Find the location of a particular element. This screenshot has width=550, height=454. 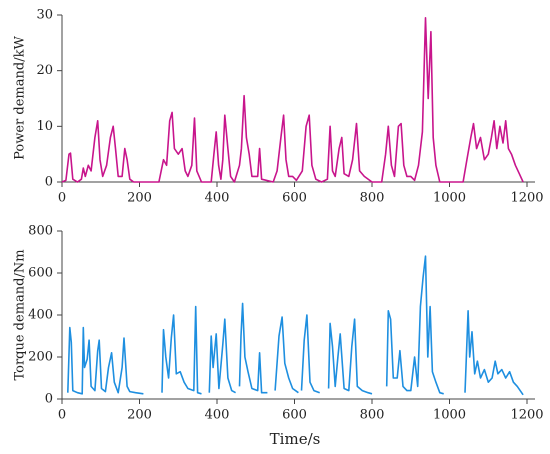

y-tick-label: 400 is located at coordinates (40, 315).